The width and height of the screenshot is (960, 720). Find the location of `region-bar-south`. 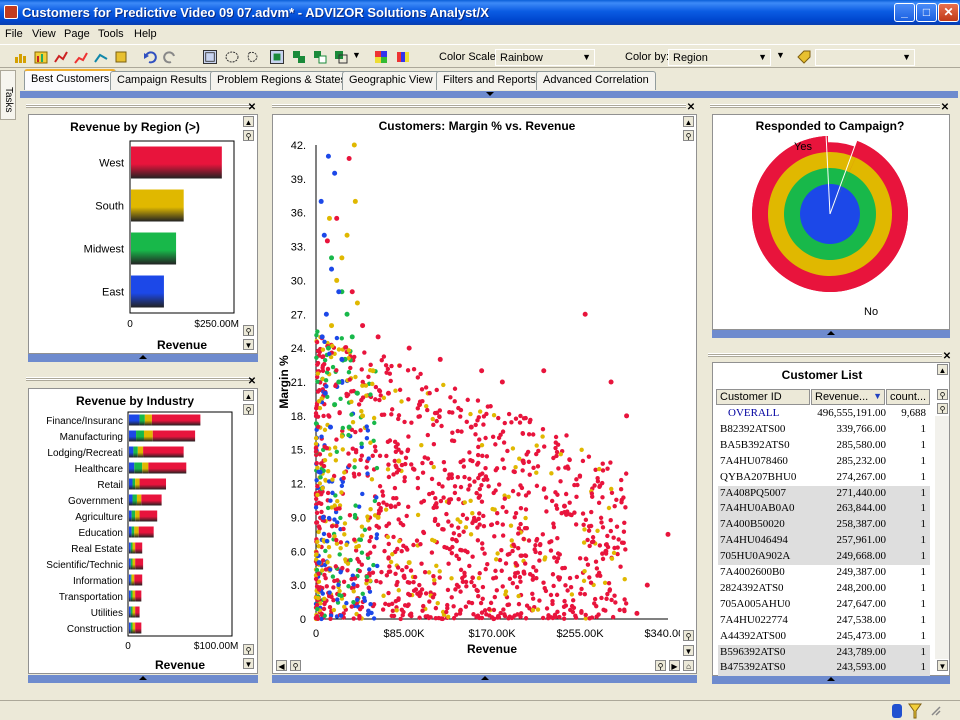

region-bar-south is located at coordinates (157, 205).